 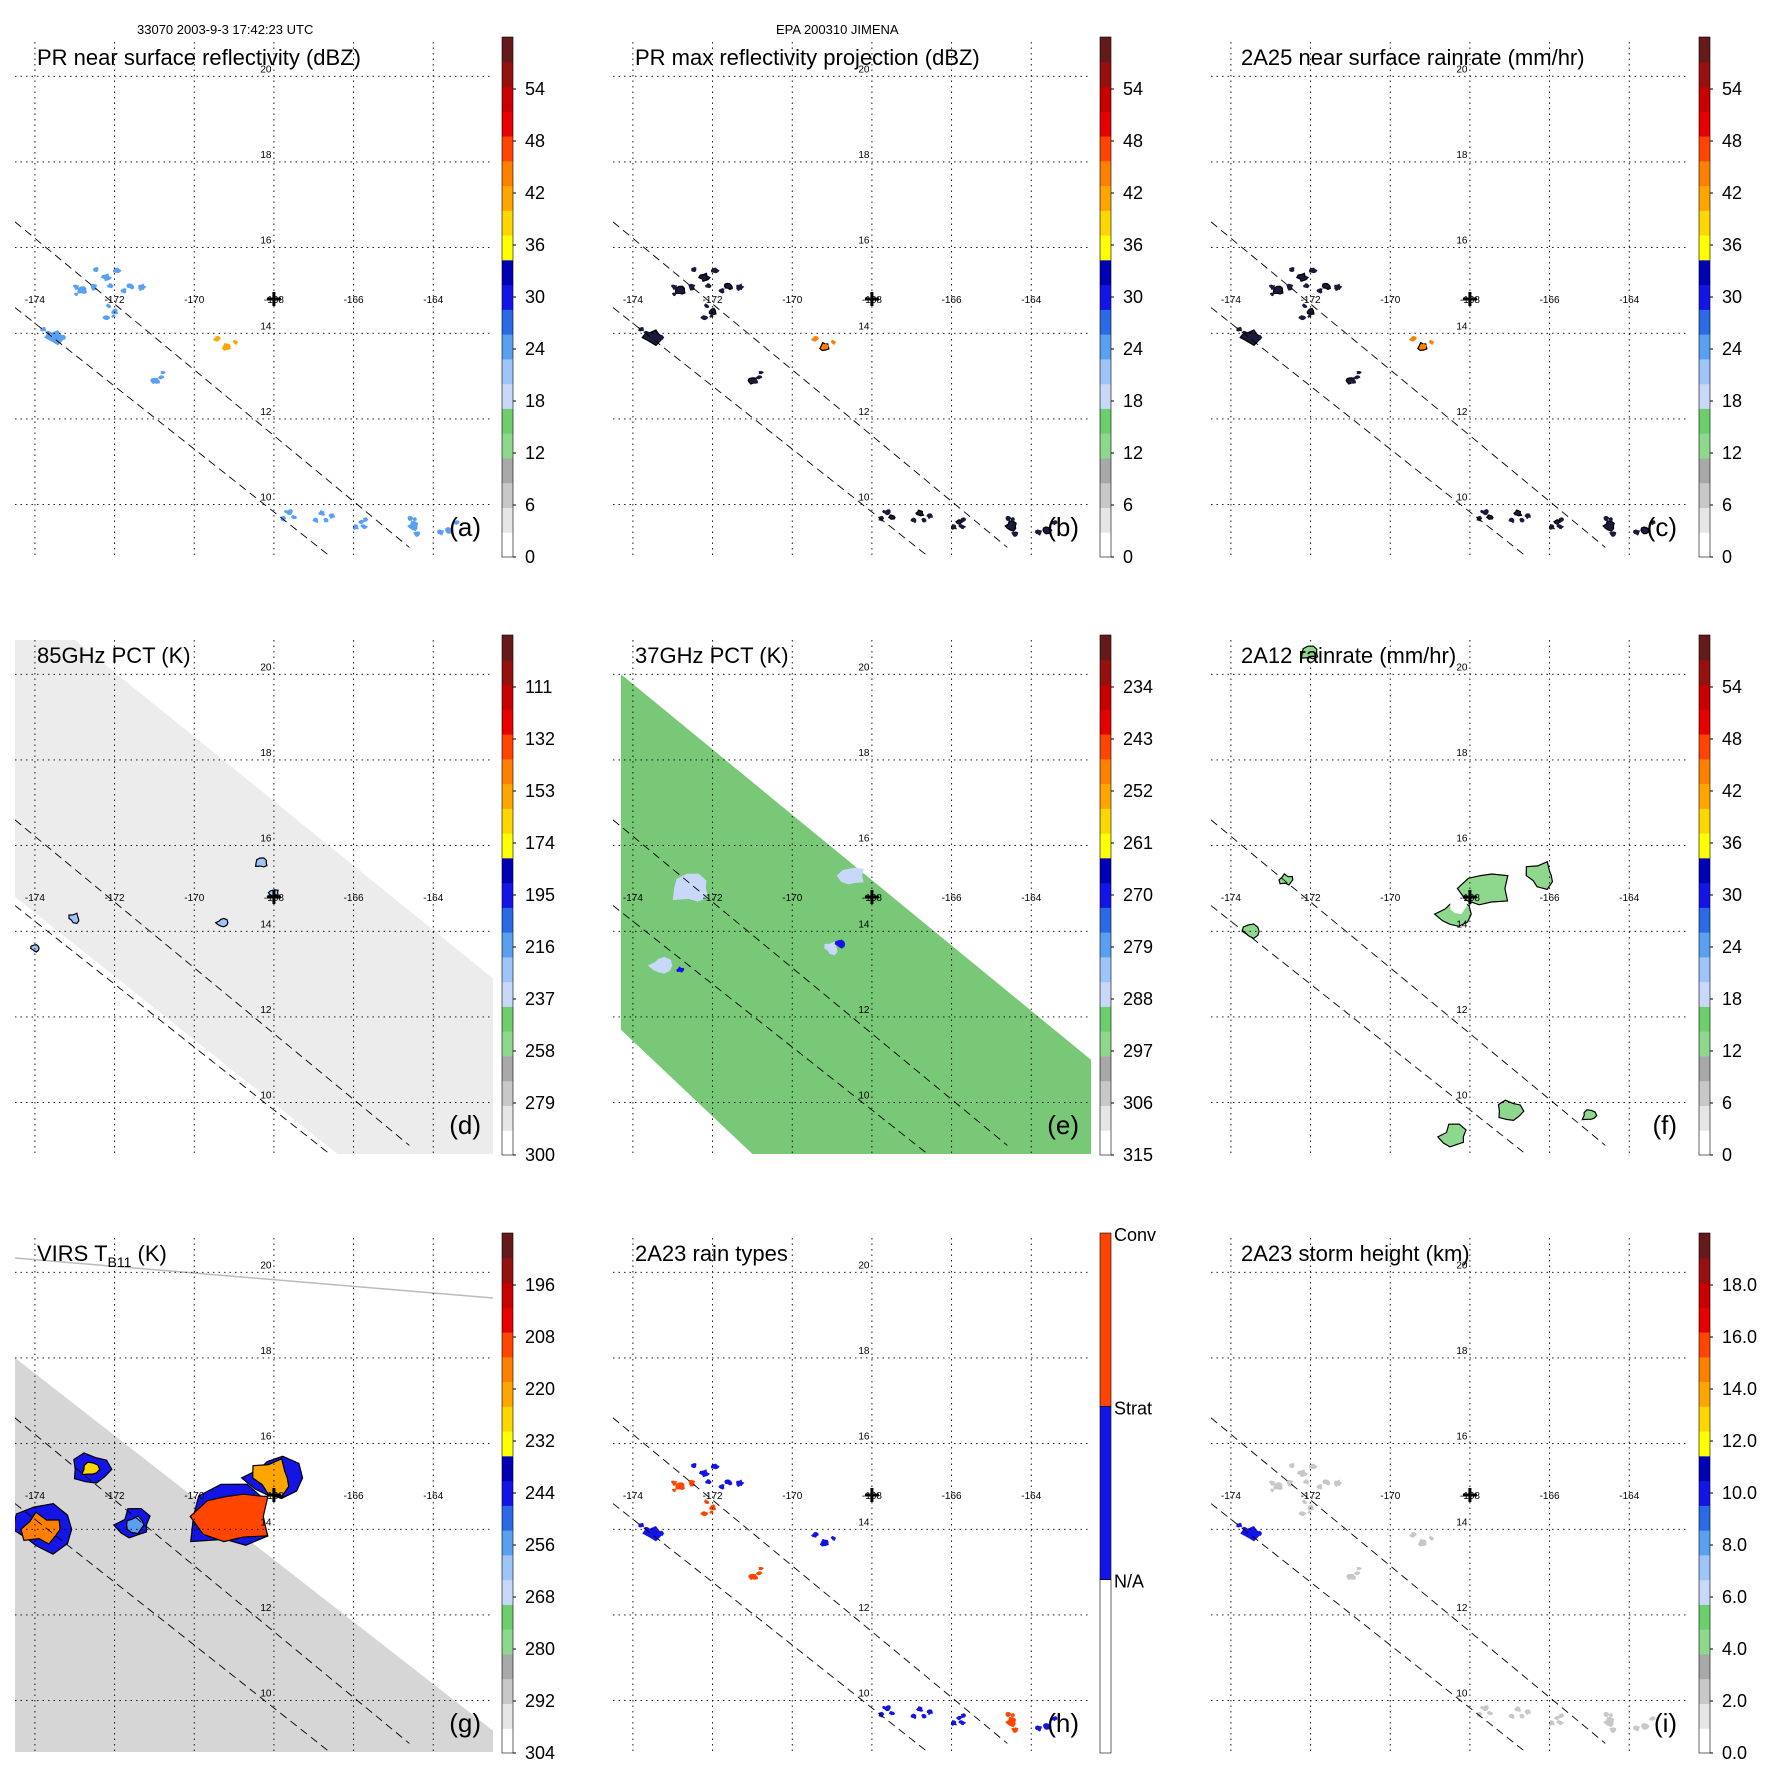 What do you see at coordinates (1138, 739) in the screenshot?
I see `colorbar-tick-label: 243` at bounding box center [1138, 739].